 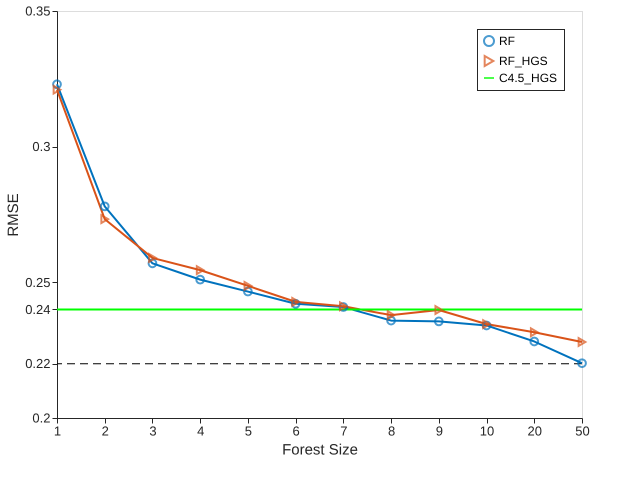 What do you see at coordinates (37, 309) in the screenshot?
I see `y-tick-label: 0.24` at bounding box center [37, 309].